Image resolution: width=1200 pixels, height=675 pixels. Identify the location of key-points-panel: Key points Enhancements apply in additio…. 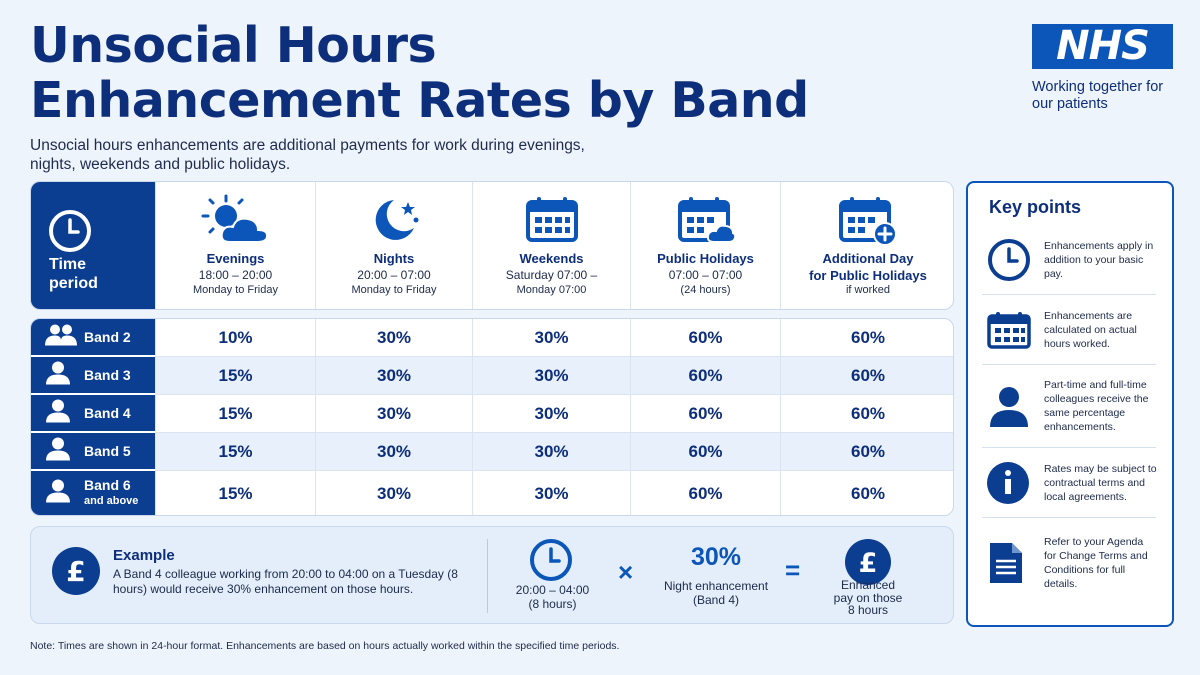
(1070, 404).